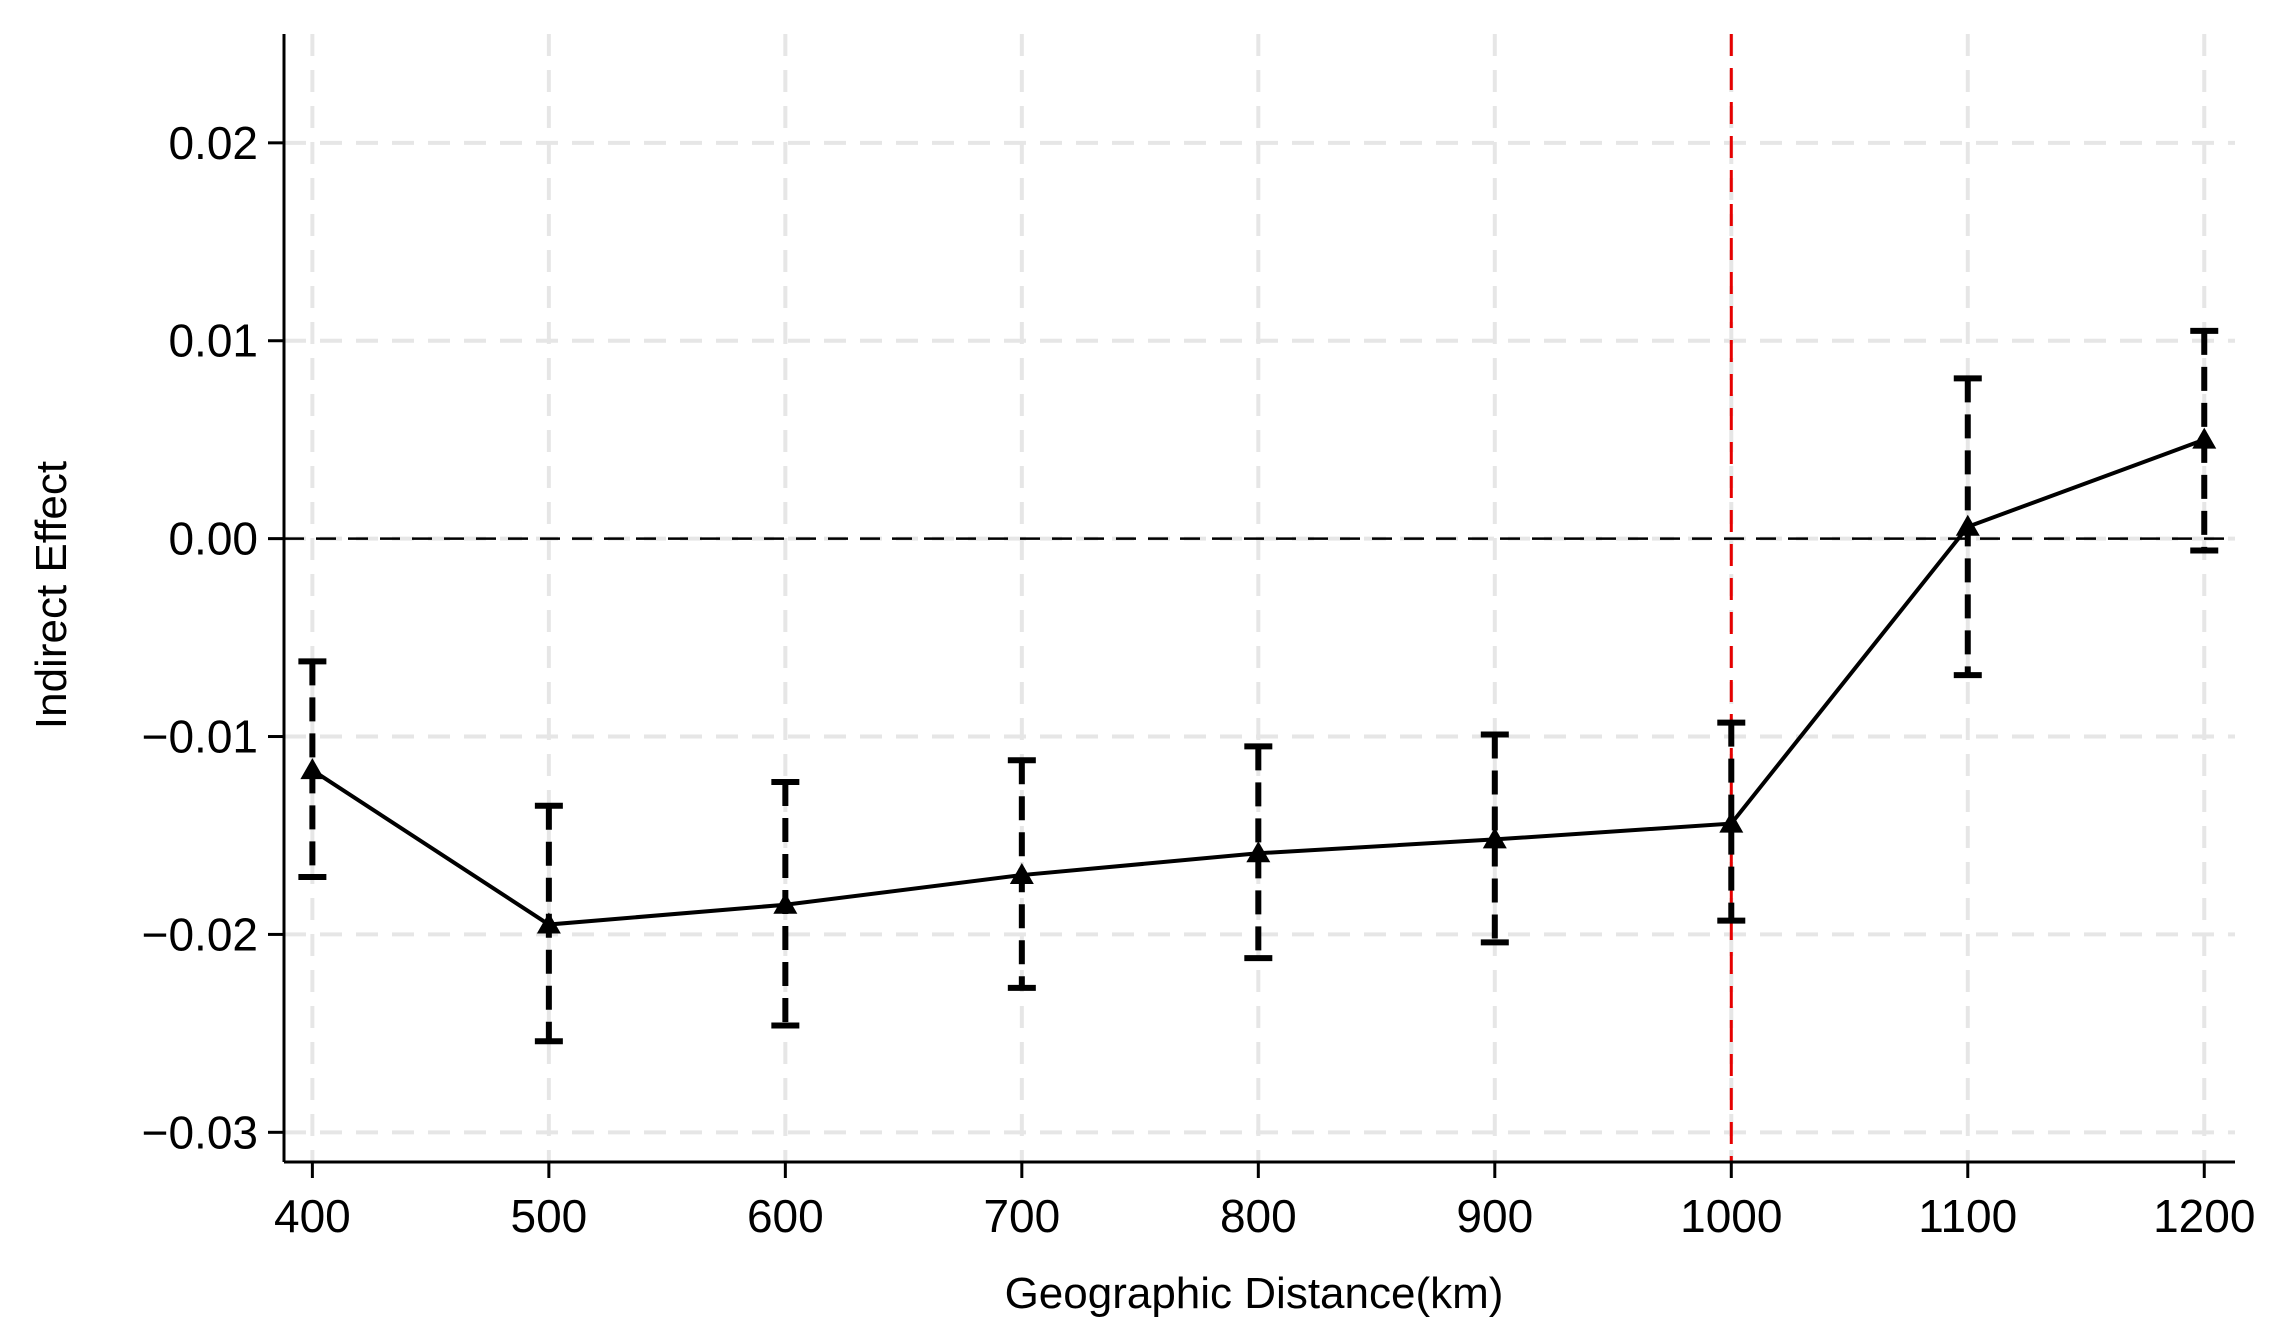  Describe the element at coordinates (213, 539) in the screenshot. I see `y-tick-label: 0.00` at that location.